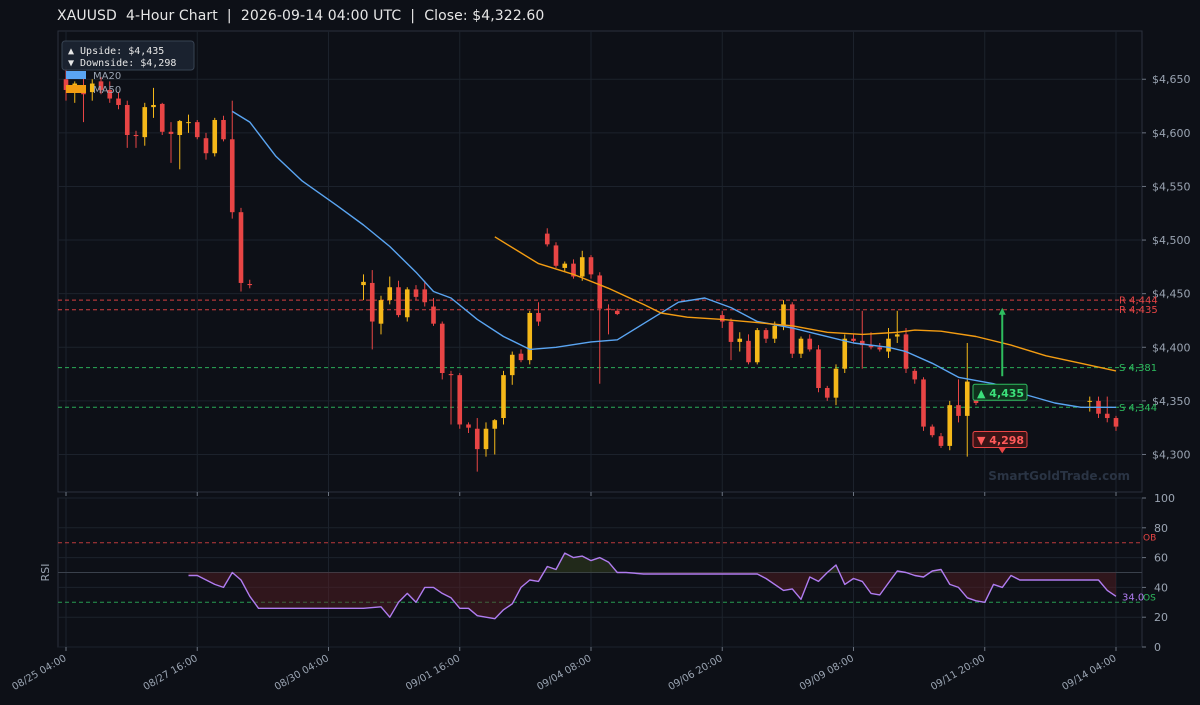 The height and width of the screenshot is (705, 1200). Describe the element at coordinates (1171, 294) in the screenshot. I see `y-tick-label: $4,450` at that location.